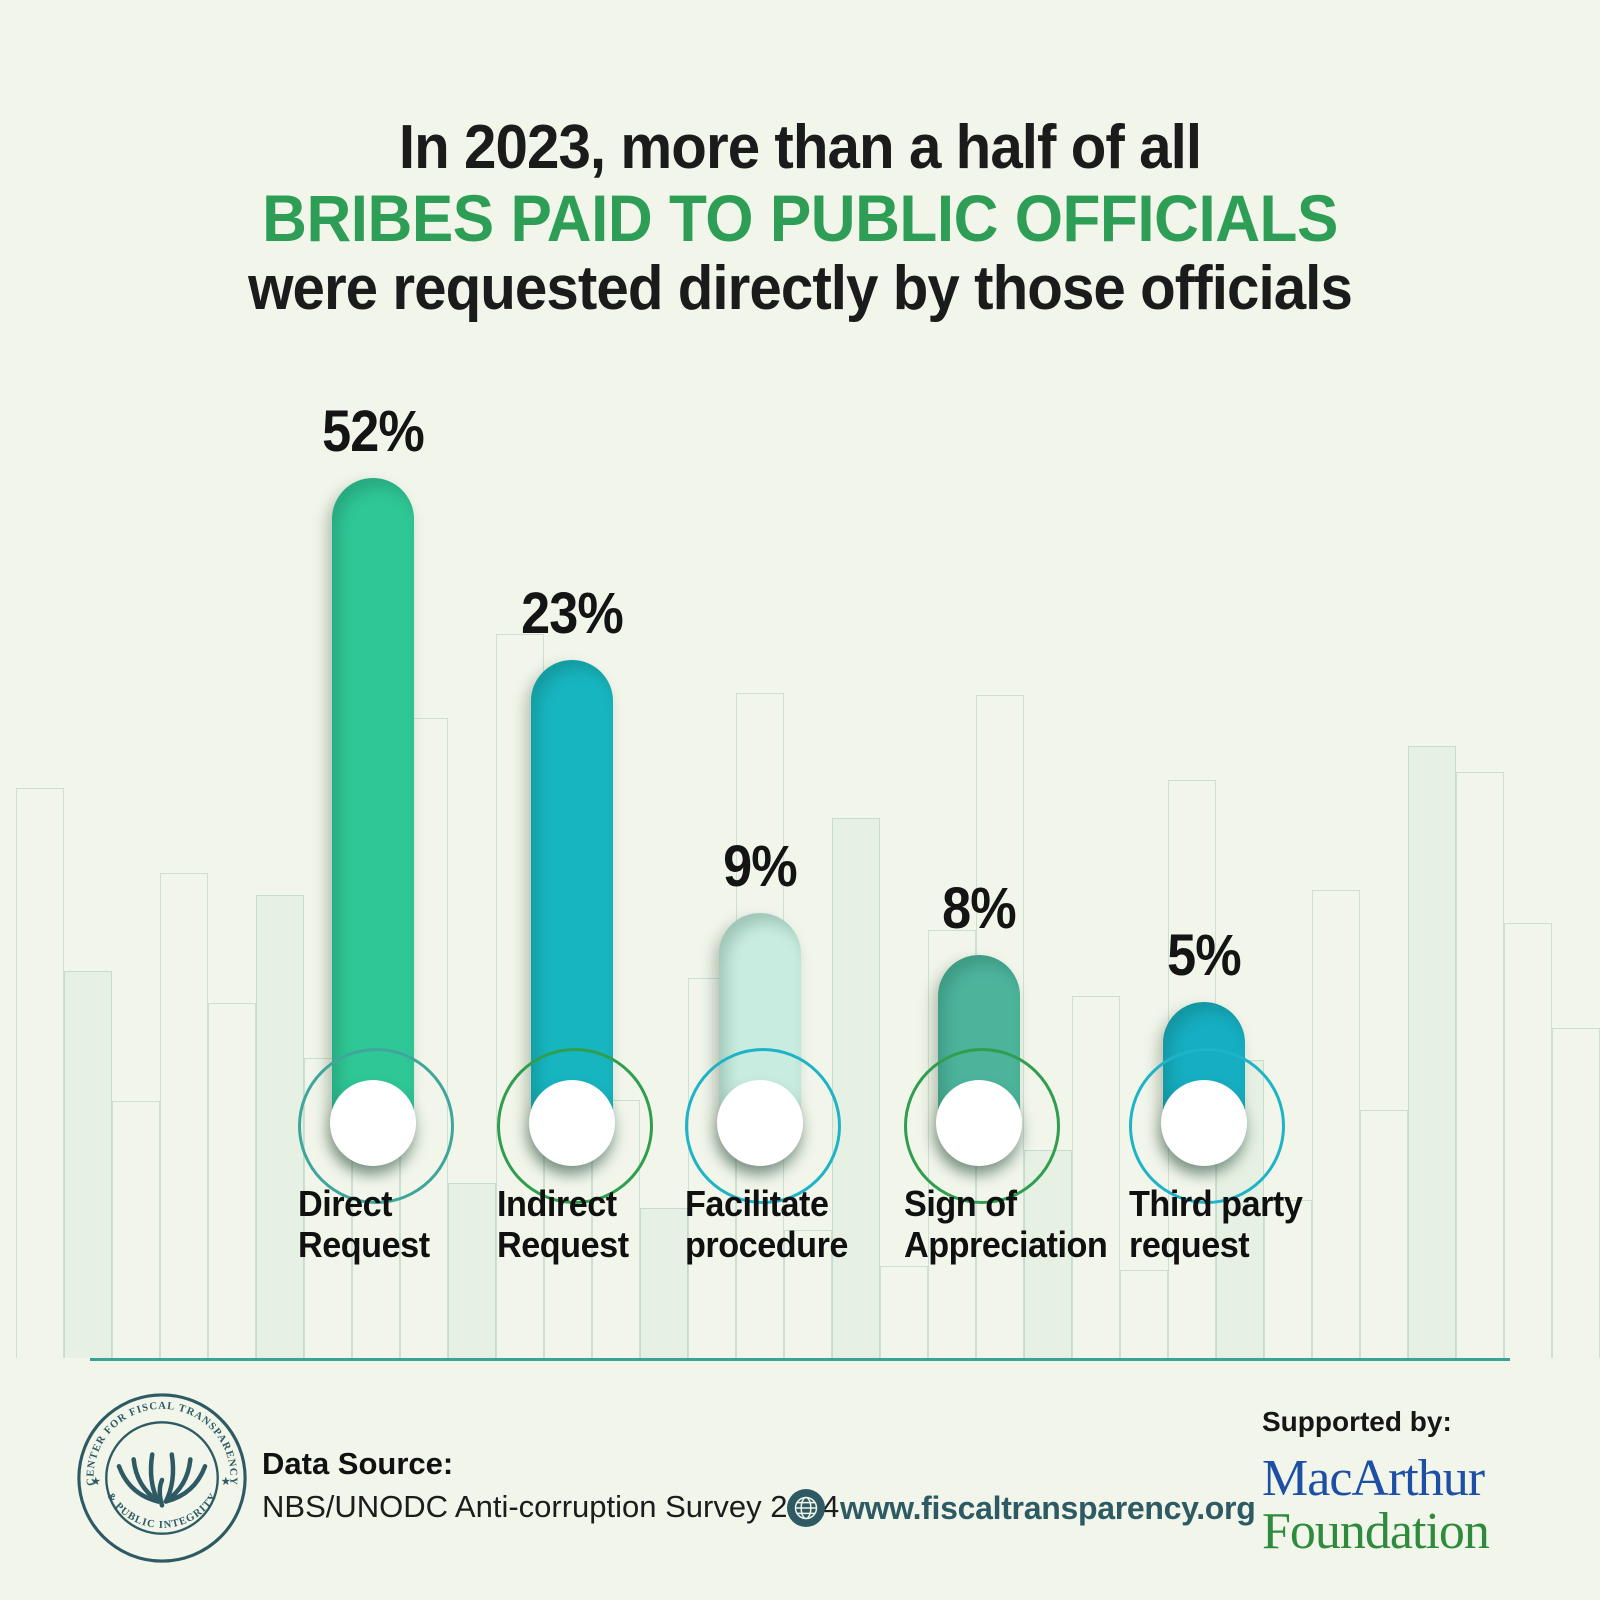 This screenshot has height=1600, width=1600. I want to click on sponsor-name-line2: Foundation, so click(1376, 1532).